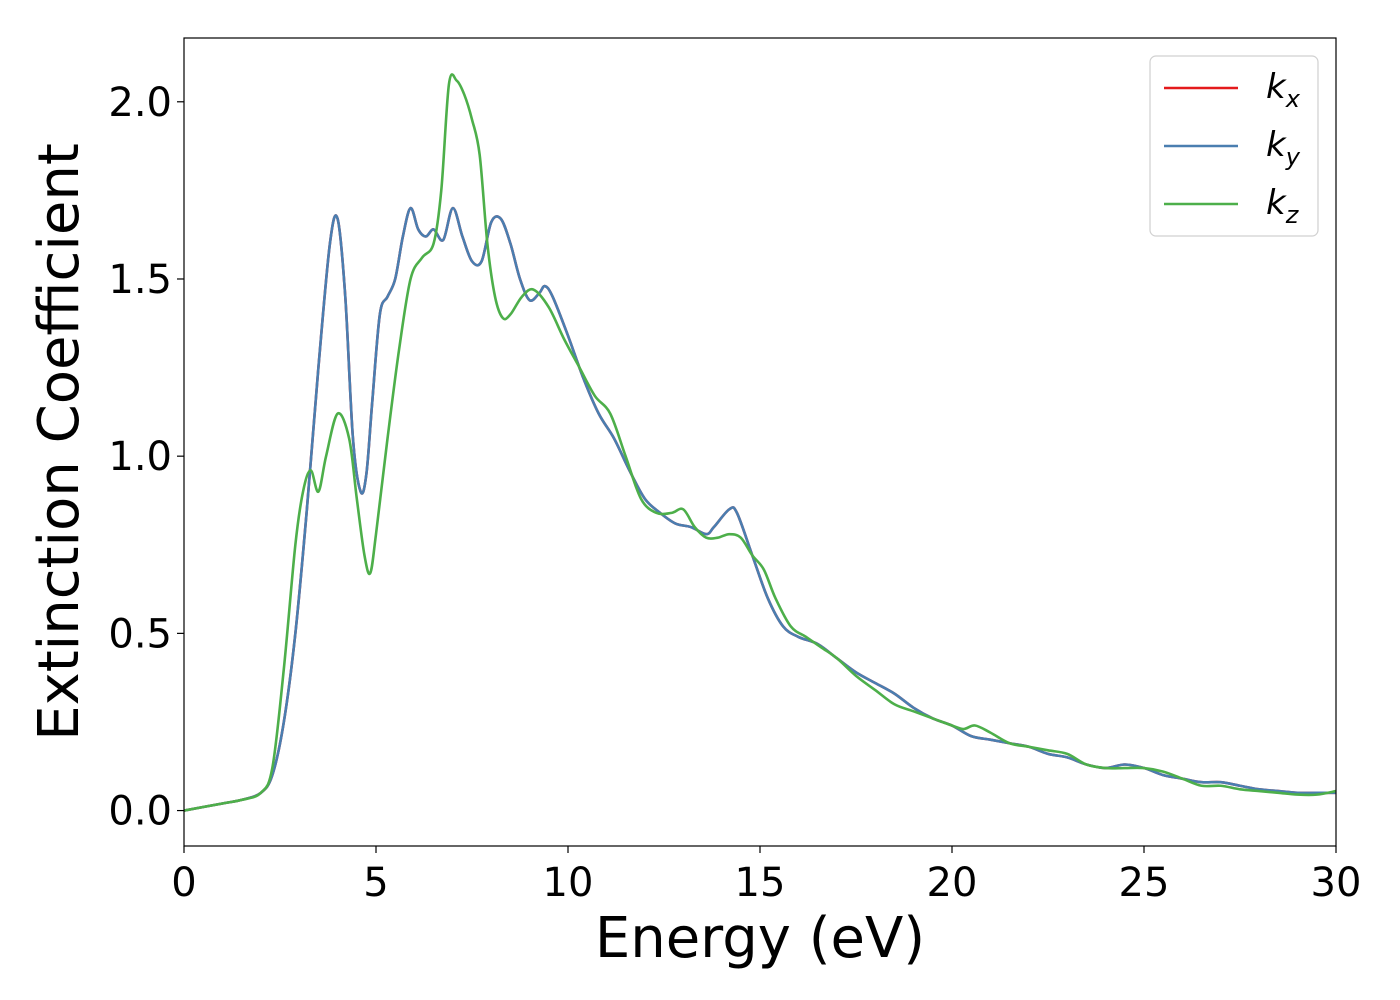 The height and width of the screenshot is (1000, 1400). I want to click on y-tick-label: 2.0, so click(140, 103).